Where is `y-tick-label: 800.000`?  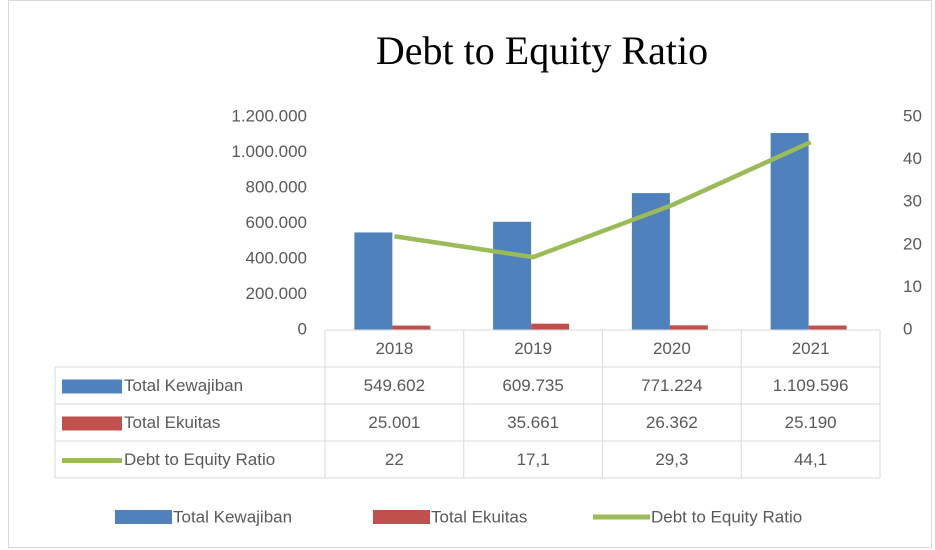
y-tick-label: 800.000 is located at coordinates (276, 186).